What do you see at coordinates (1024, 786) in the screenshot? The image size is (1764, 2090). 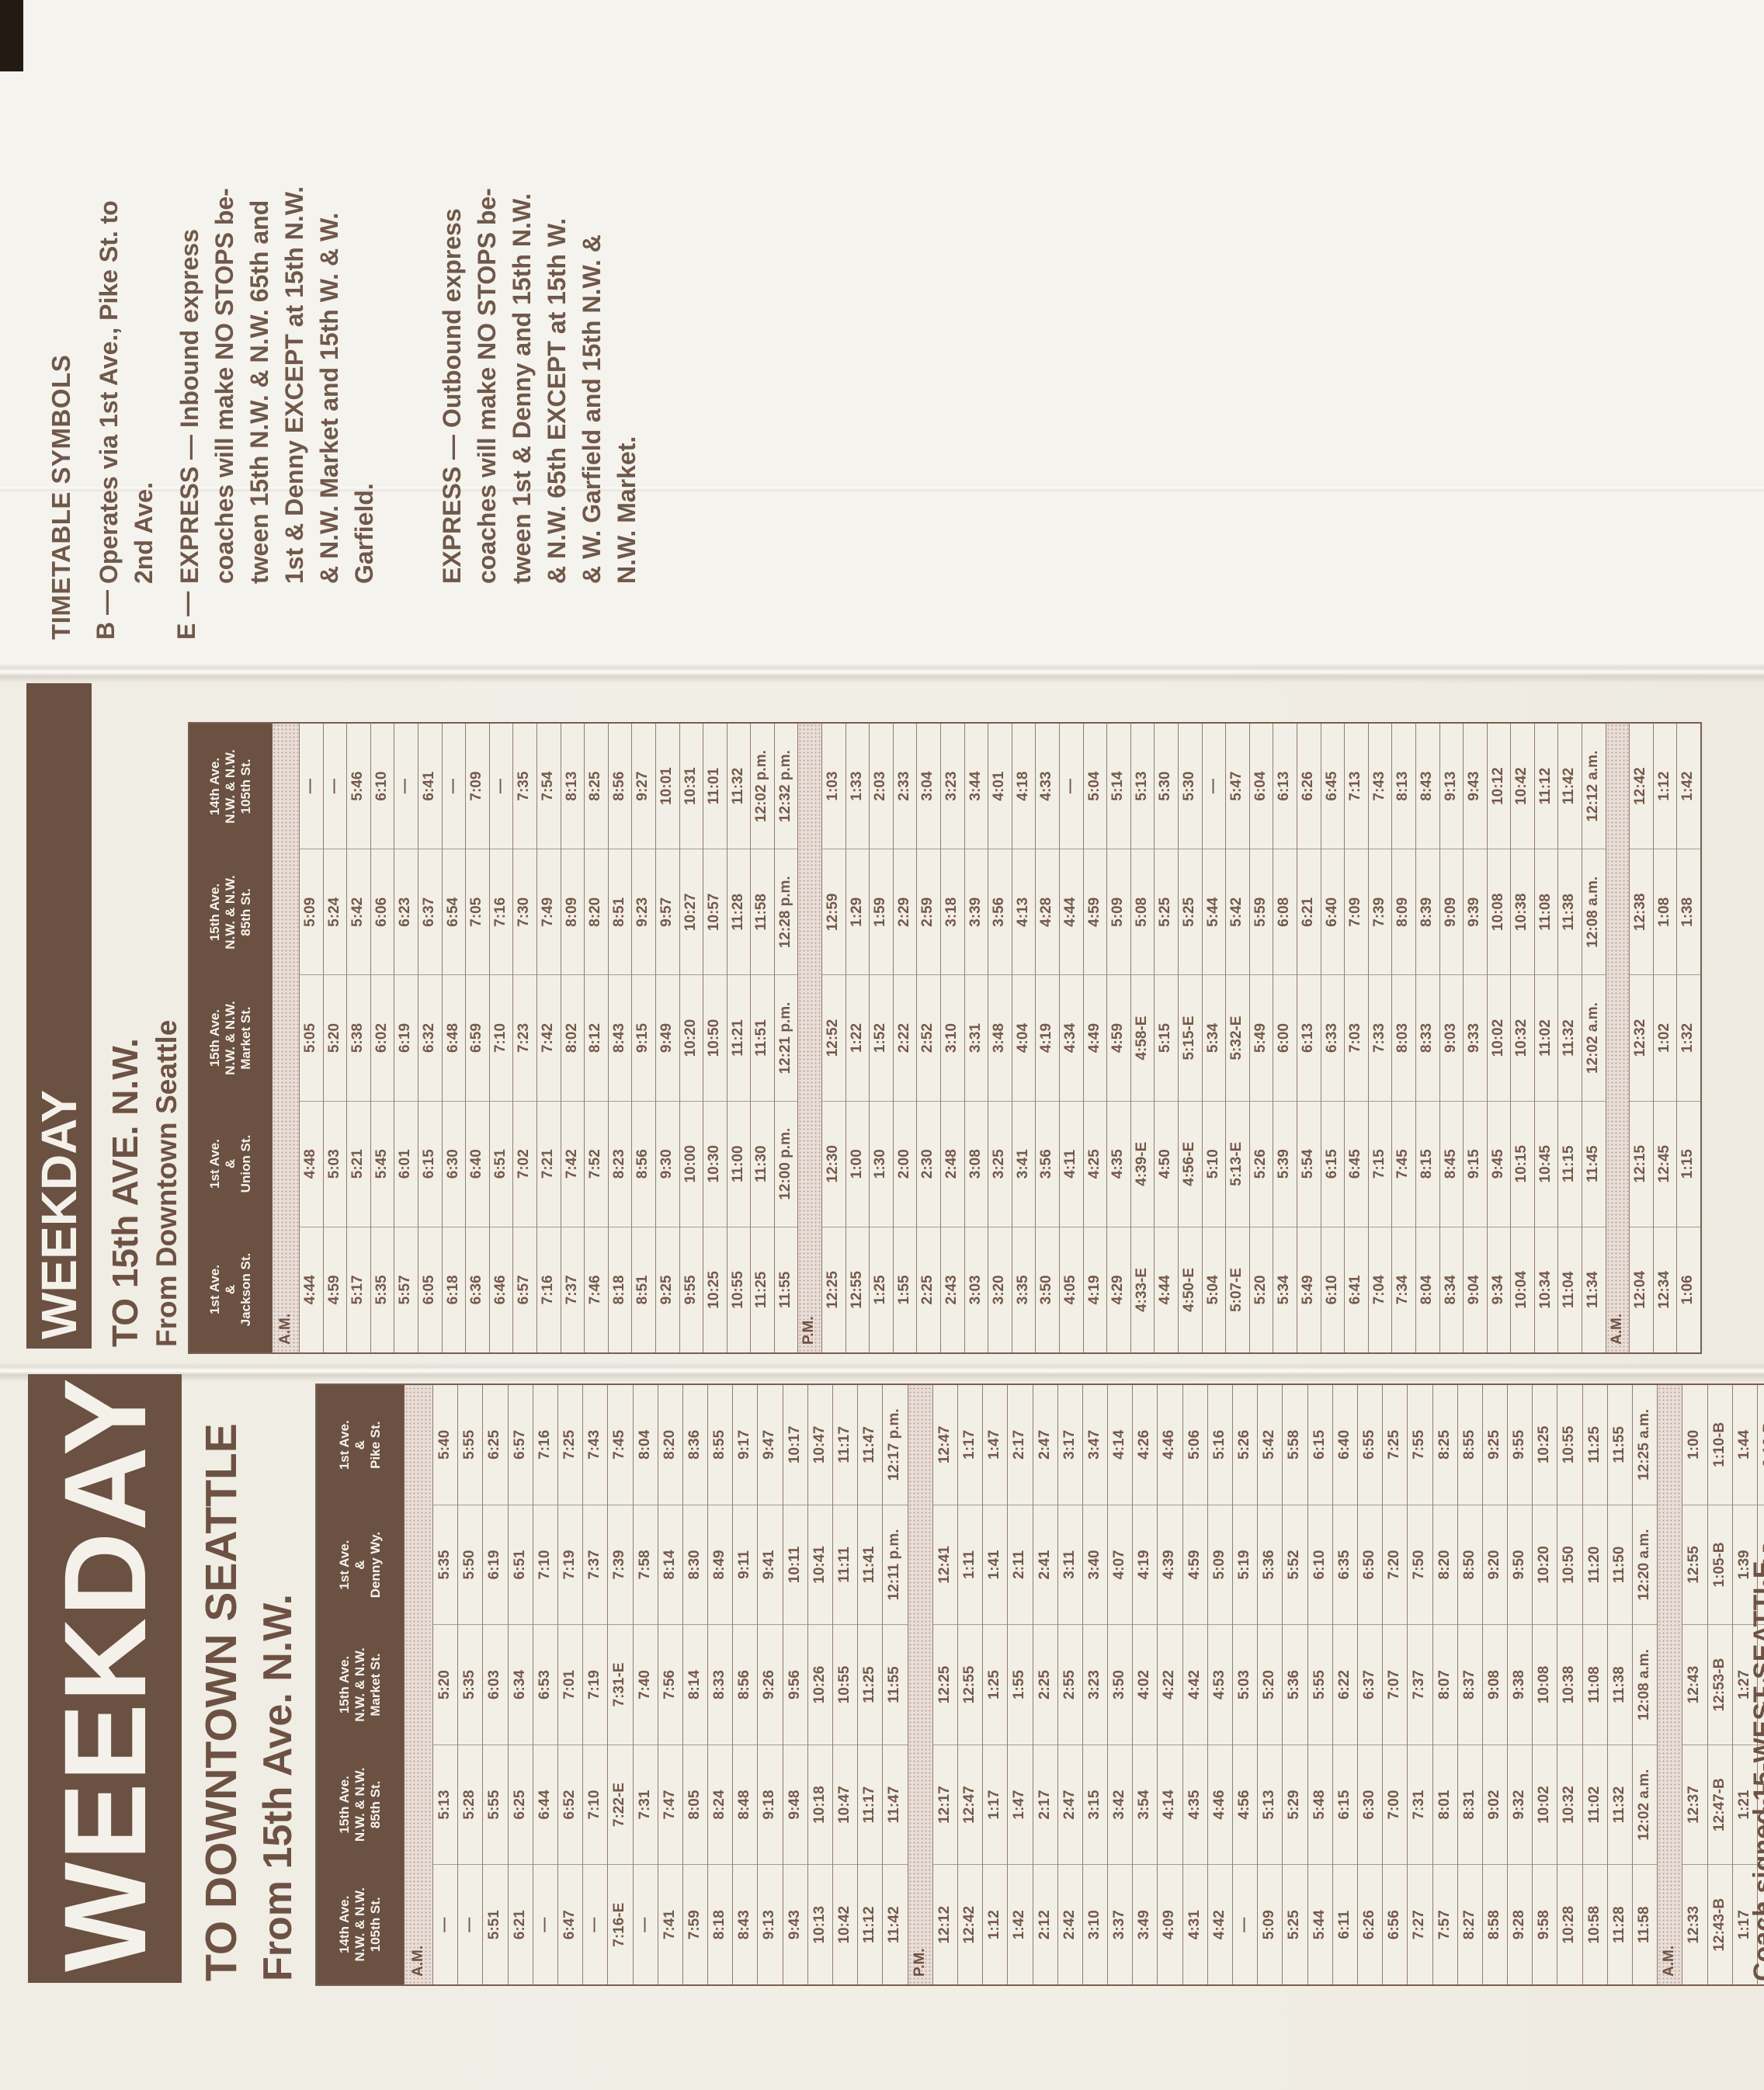 I see `time-cell: 4:18` at bounding box center [1024, 786].